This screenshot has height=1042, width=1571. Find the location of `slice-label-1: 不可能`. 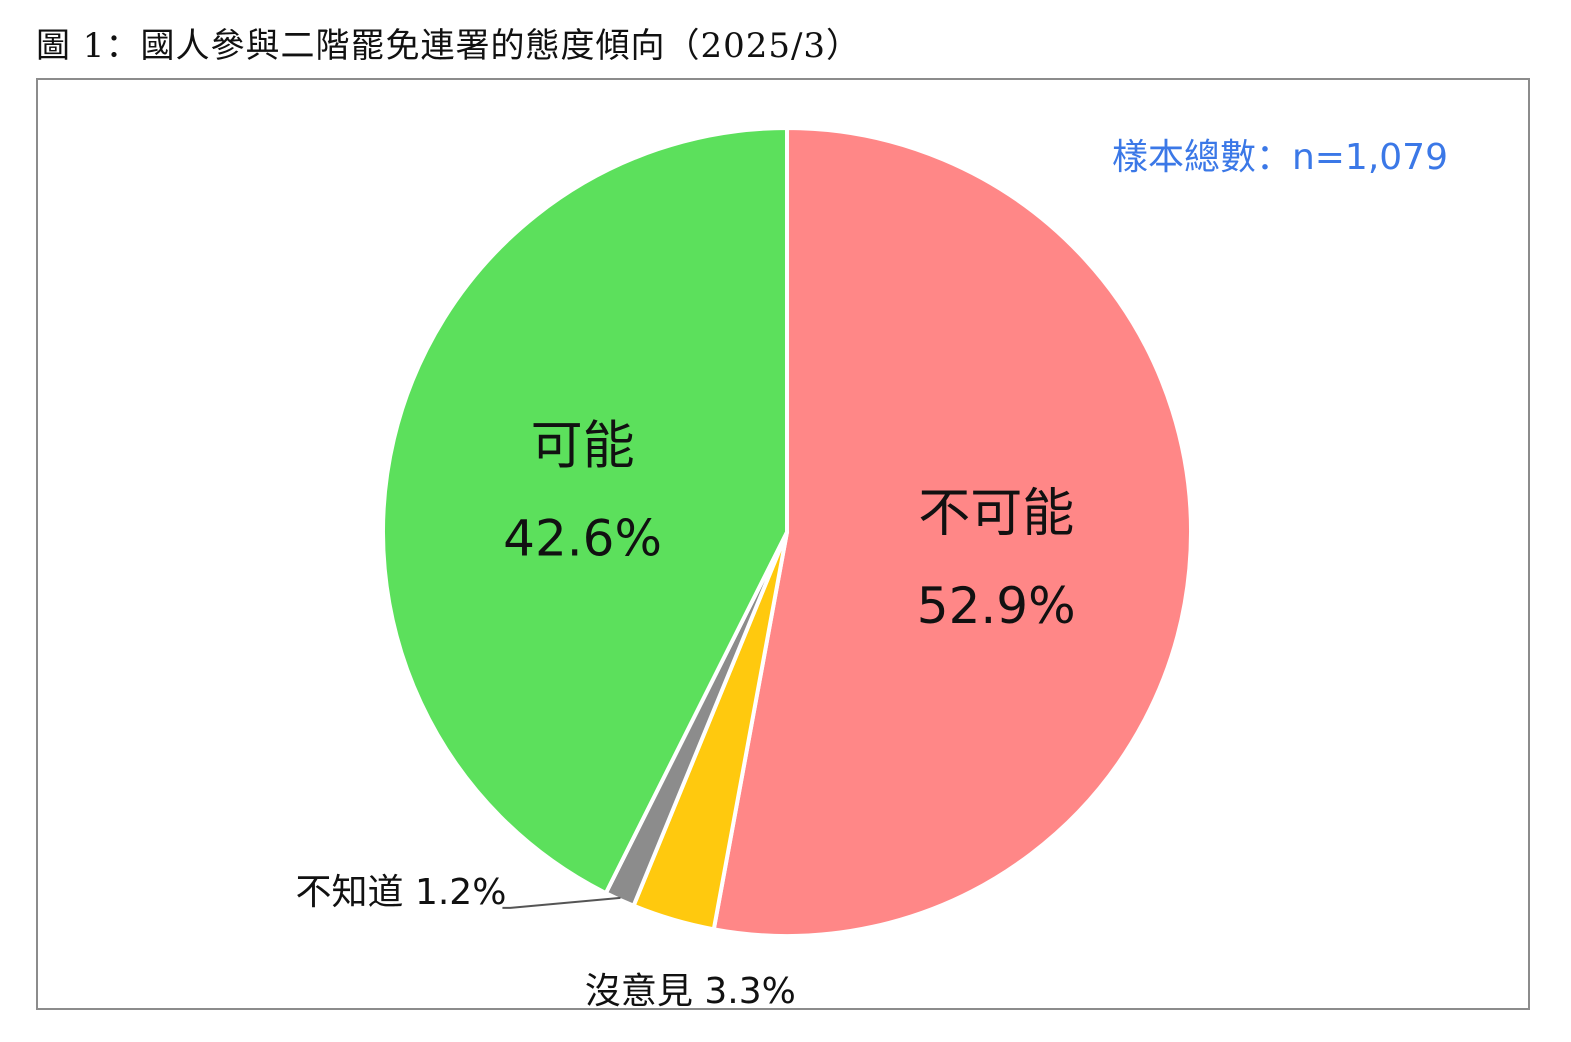

slice-label-1: 不可能 is located at coordinates (996, 514).